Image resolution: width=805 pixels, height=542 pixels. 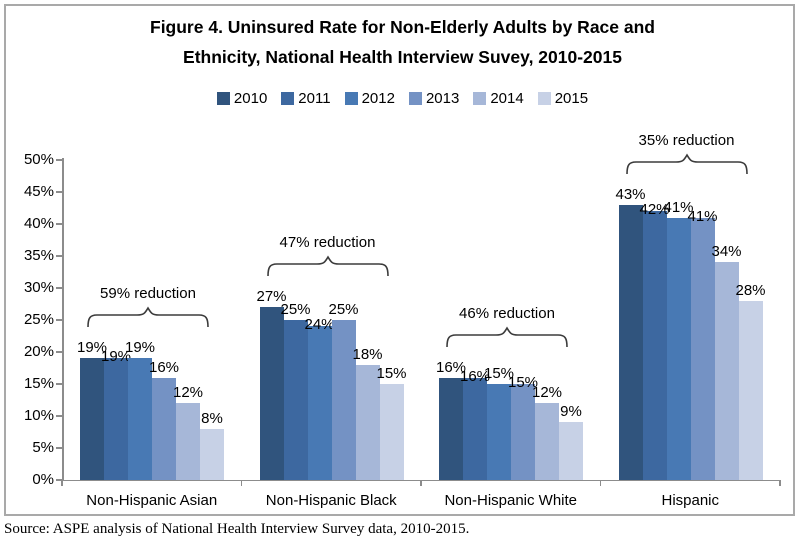 I want to click on bar-2010-hispanic, so click(x=630, y=342).